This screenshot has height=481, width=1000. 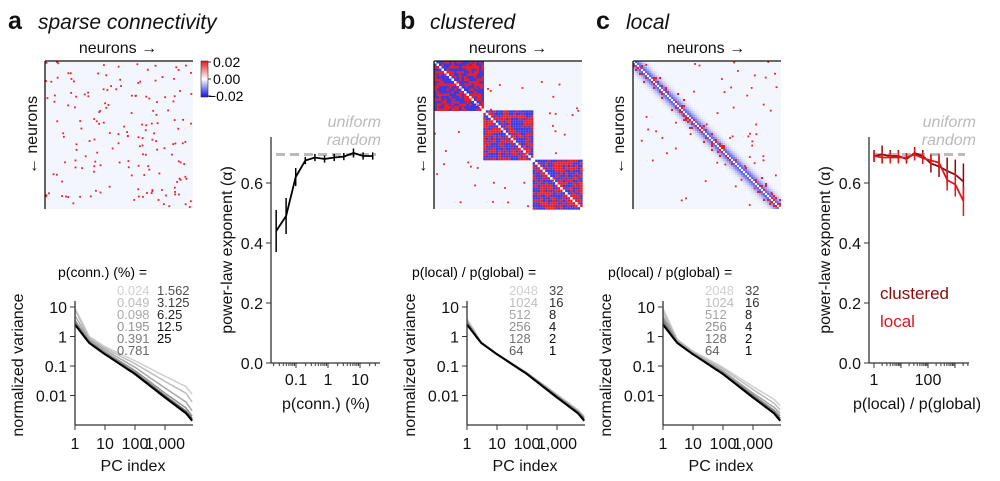 I want to click on panel-letter-c: c, so click(x=603, y=21).